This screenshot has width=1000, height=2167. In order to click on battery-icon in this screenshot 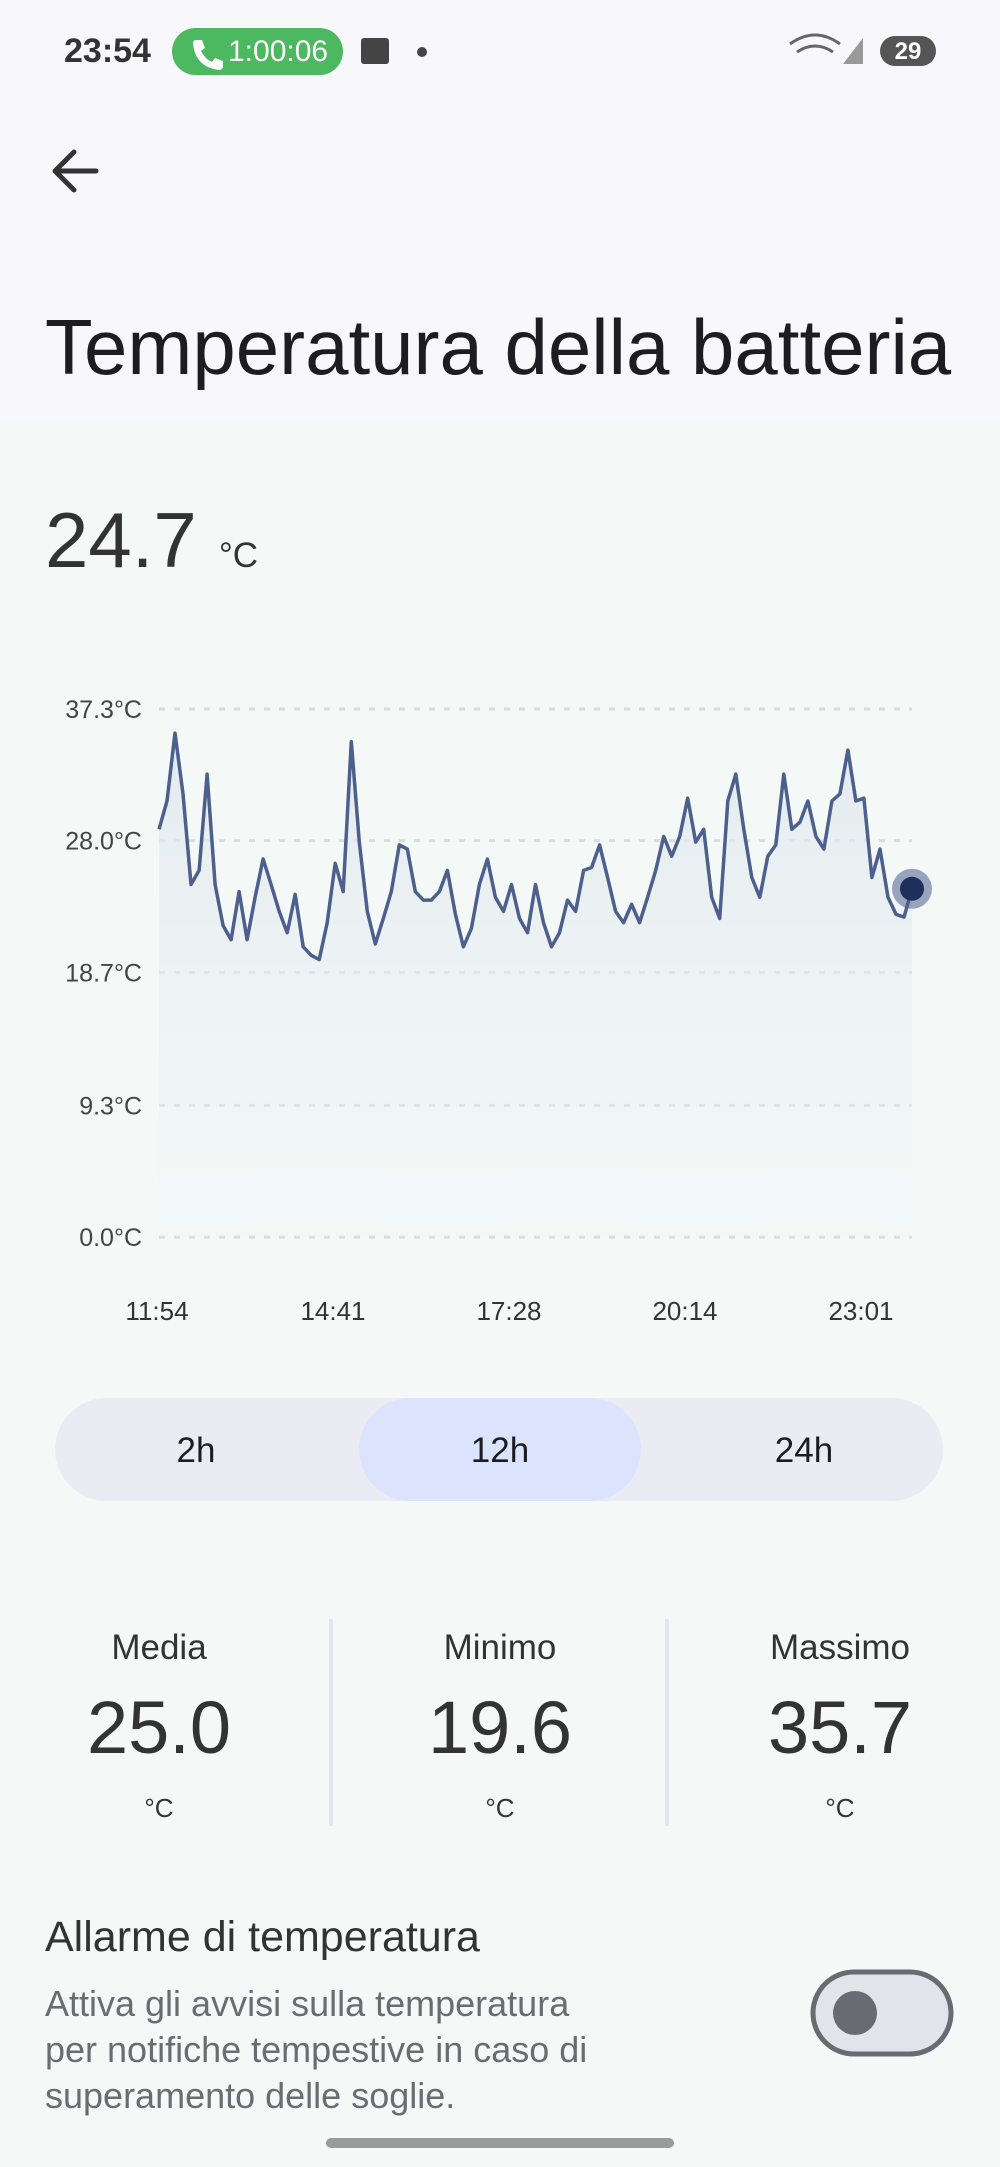, I will do `click(908, 51)`.